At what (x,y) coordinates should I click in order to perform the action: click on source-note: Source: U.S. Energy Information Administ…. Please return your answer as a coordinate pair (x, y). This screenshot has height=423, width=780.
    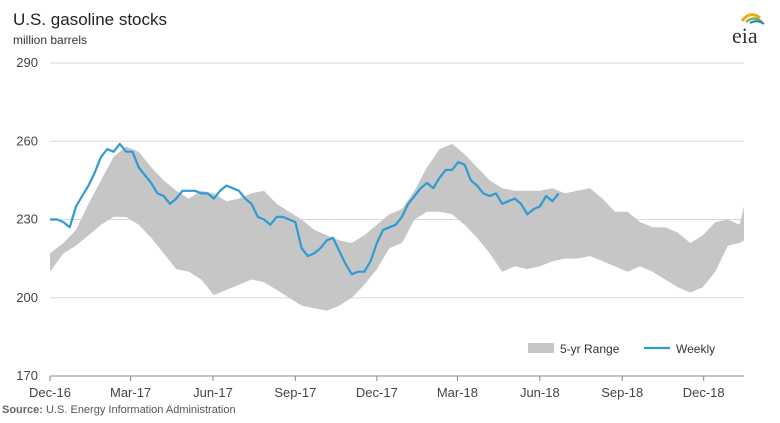
    Looking at the image, I should click on (119, 410).